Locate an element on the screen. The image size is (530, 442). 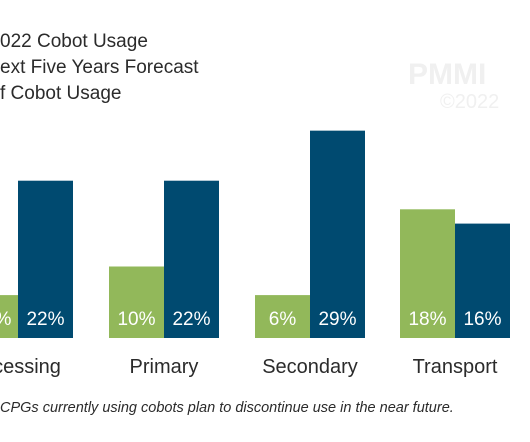
bar-value-label-primary-series-2: 22% is located at coordinates (191, 319).